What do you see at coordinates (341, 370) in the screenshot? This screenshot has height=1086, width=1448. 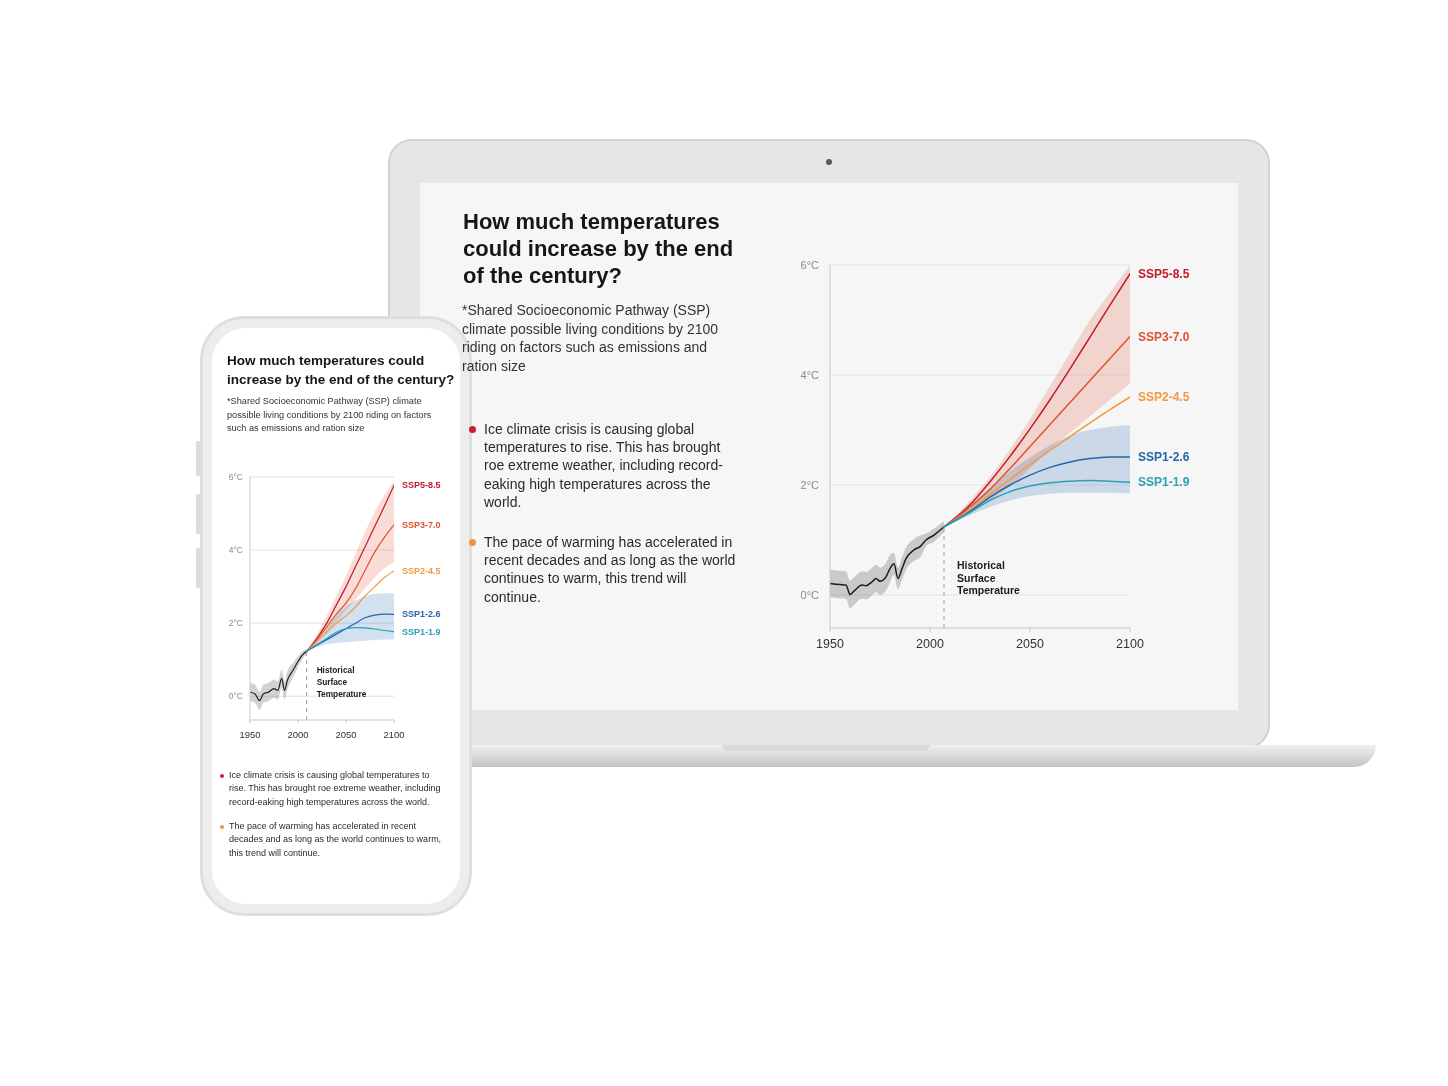 I see `chart-title: How much temperatures could increase by the end of the century?` at bounding box center [341, 370].